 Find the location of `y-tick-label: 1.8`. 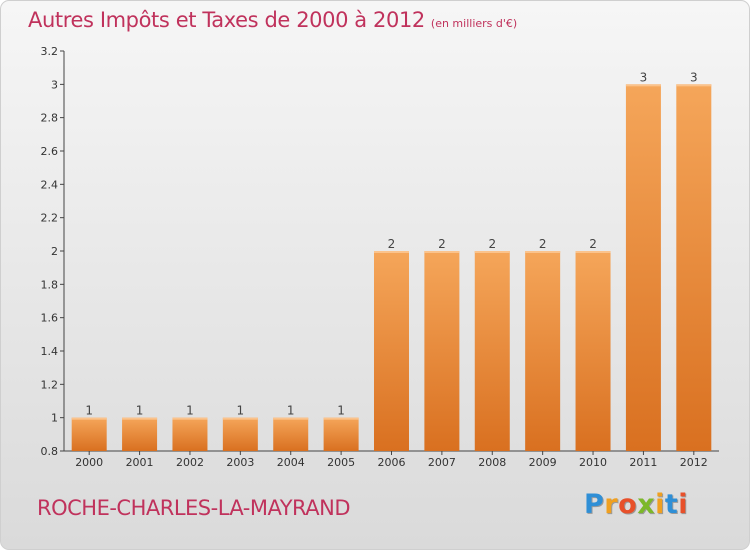

y-tick-label: 1.8 is located at coordinates (50, 284).